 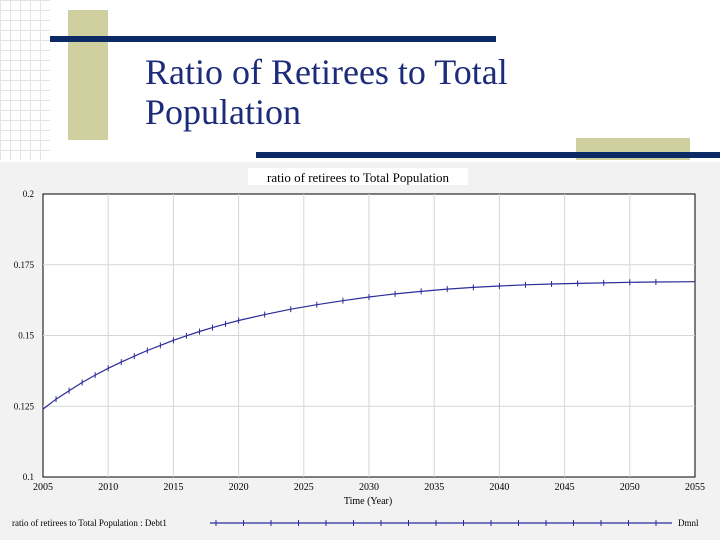 I want to click on background-grid, so click(x=25, y=80).